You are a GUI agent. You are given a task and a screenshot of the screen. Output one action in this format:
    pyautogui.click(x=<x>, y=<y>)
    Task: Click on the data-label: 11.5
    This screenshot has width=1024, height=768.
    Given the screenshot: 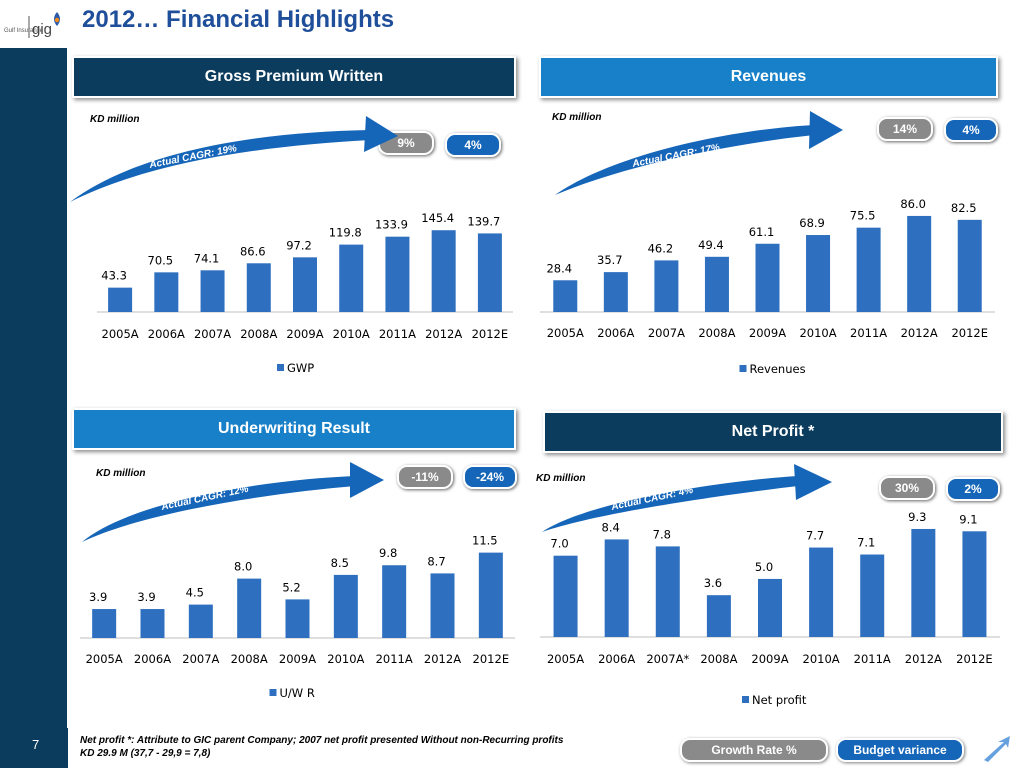 What is the action you would take?
    pyautogui.click(x=485, y=541)
    